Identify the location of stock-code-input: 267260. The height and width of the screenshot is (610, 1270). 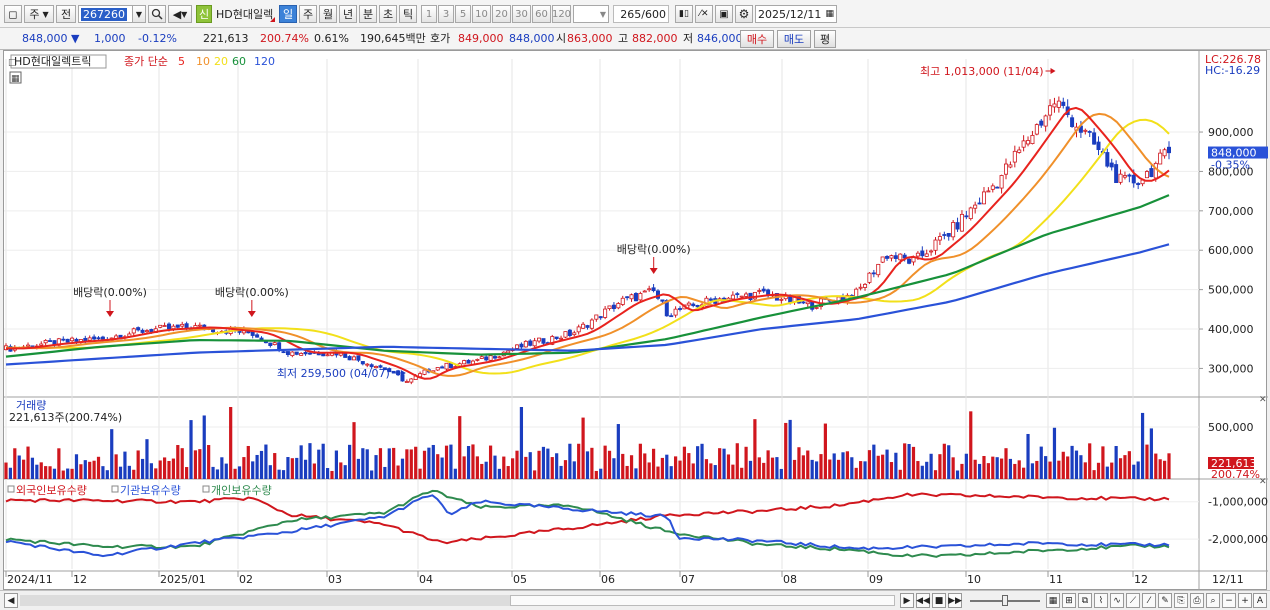
(112, 14).